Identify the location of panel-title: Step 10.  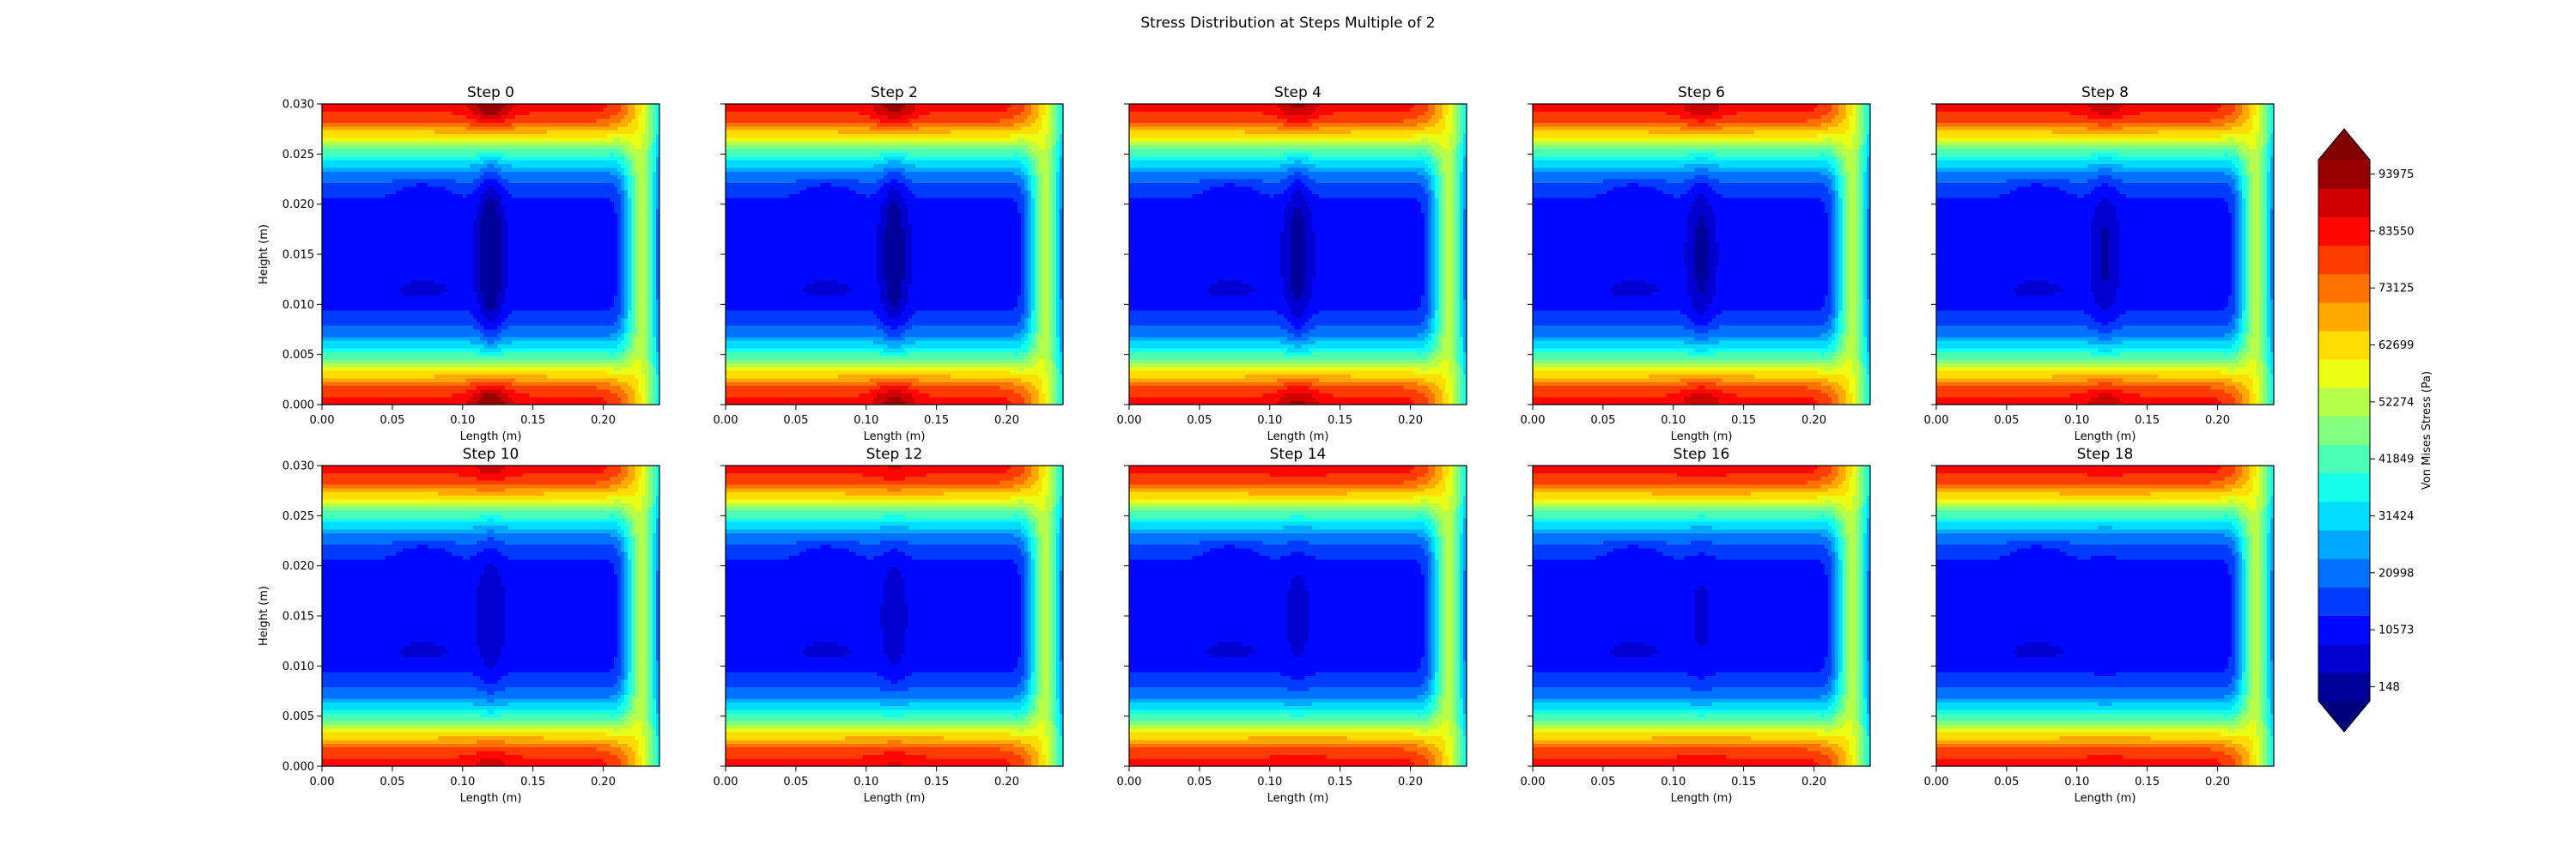
(491, 455).